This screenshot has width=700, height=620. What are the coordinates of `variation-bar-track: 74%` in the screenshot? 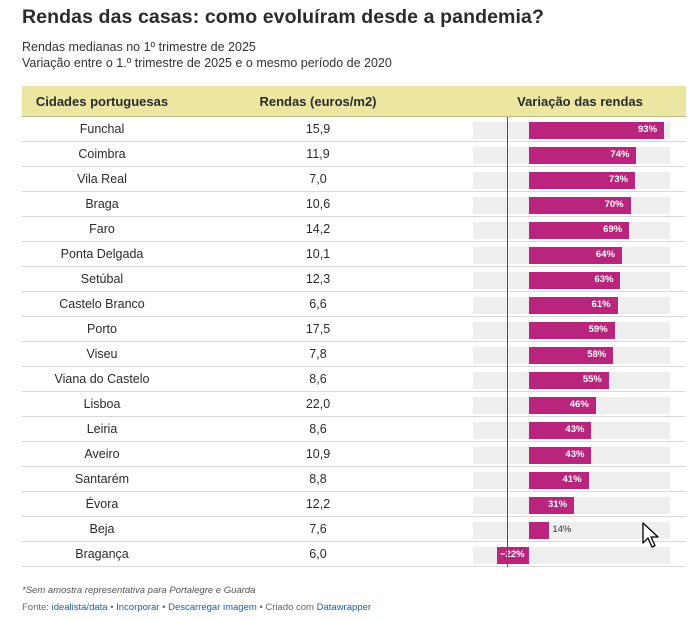 It's located at (571, 155).